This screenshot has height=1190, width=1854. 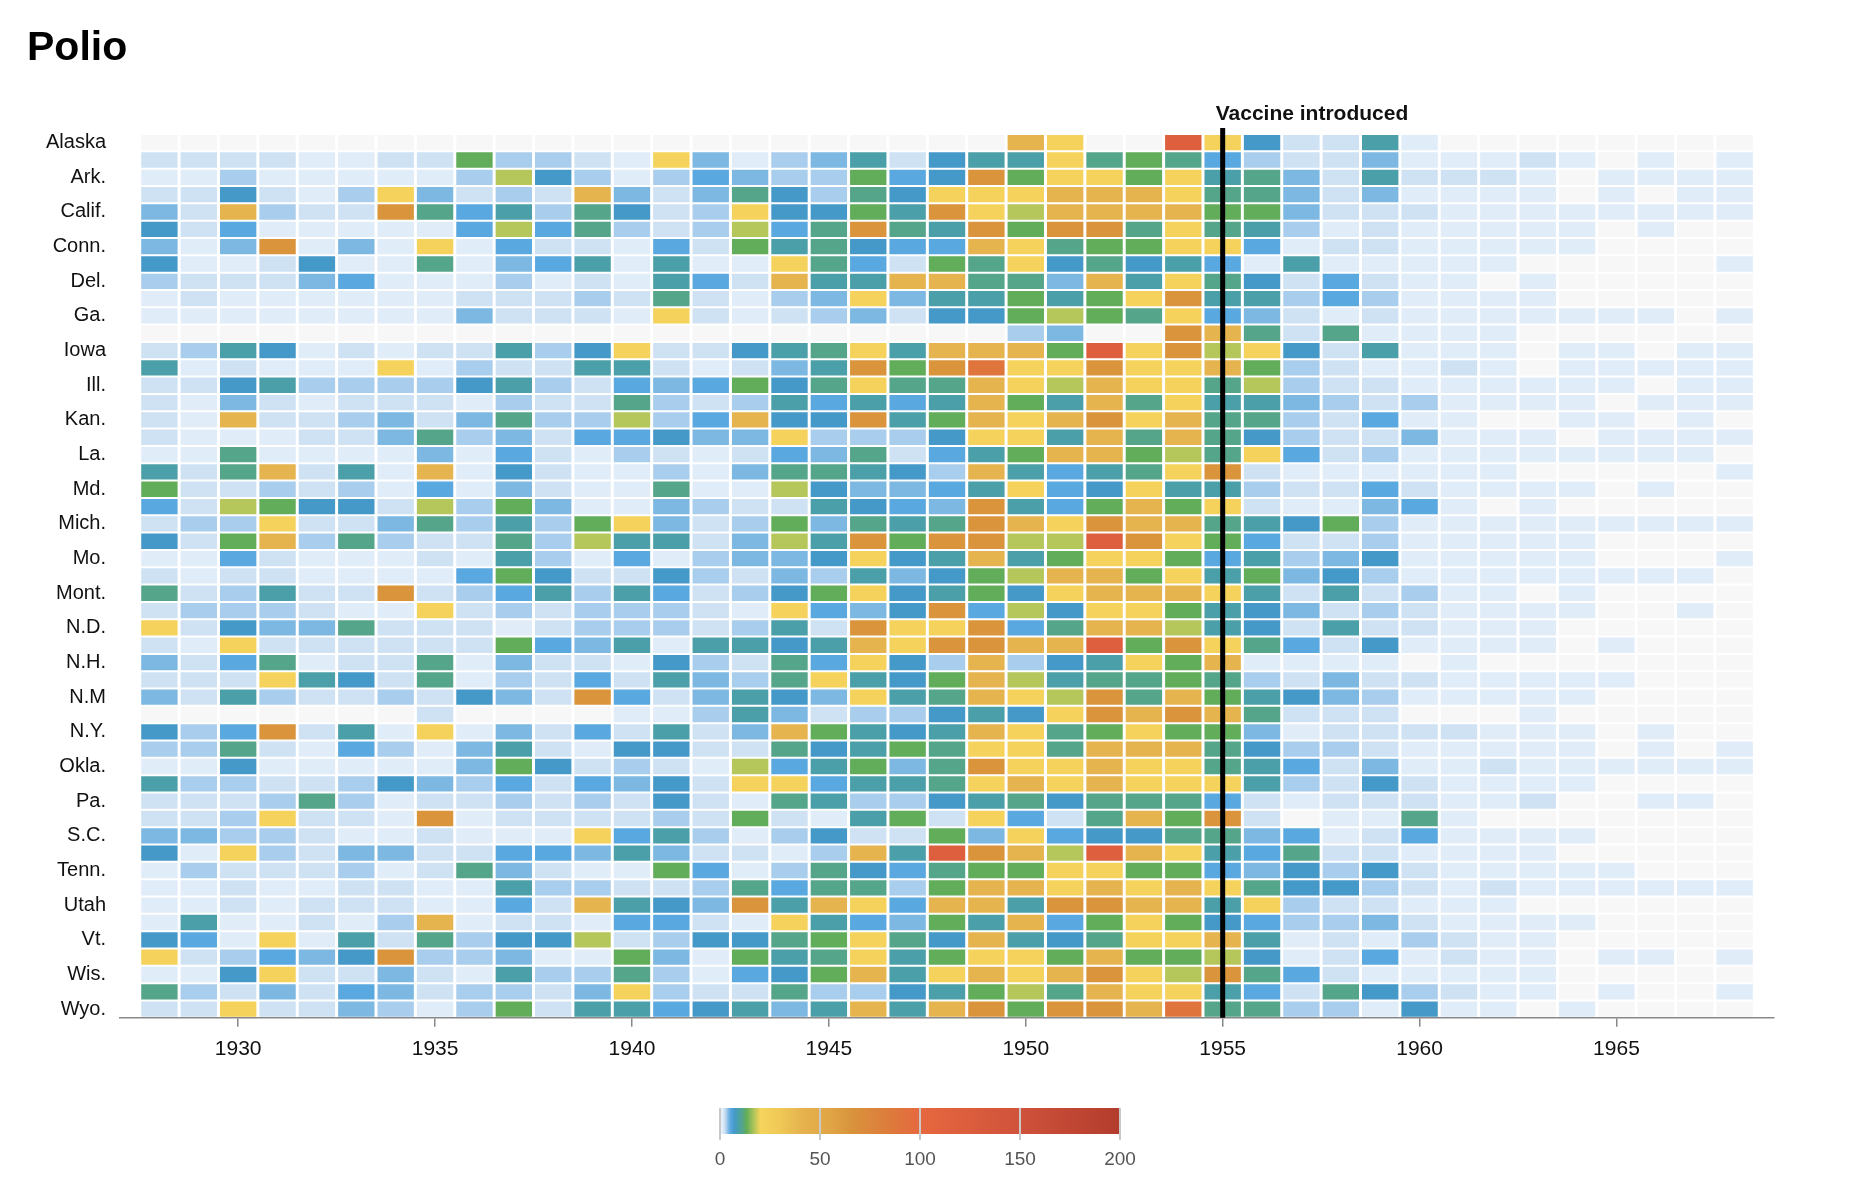 What do you see at coordinates (1616, 1048) in the screenshot?
I see `x-tick-label: 1965` at bounding box center [1616, 1048].